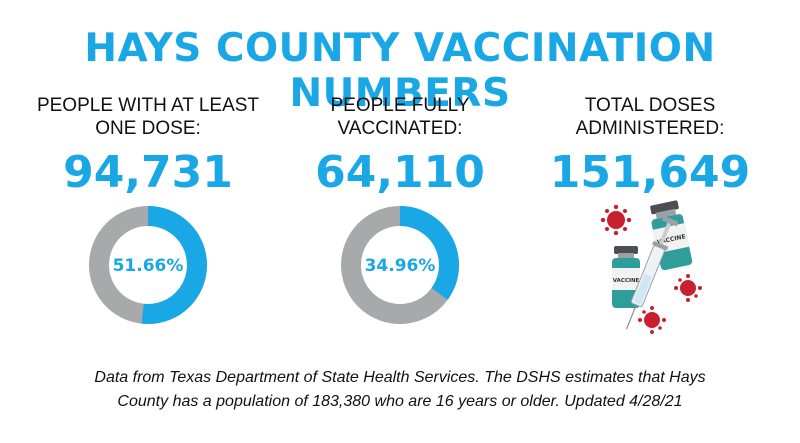 The width and height of the screenshot is (800, 443). I want to click on syringe-icon, so click(652, 273).